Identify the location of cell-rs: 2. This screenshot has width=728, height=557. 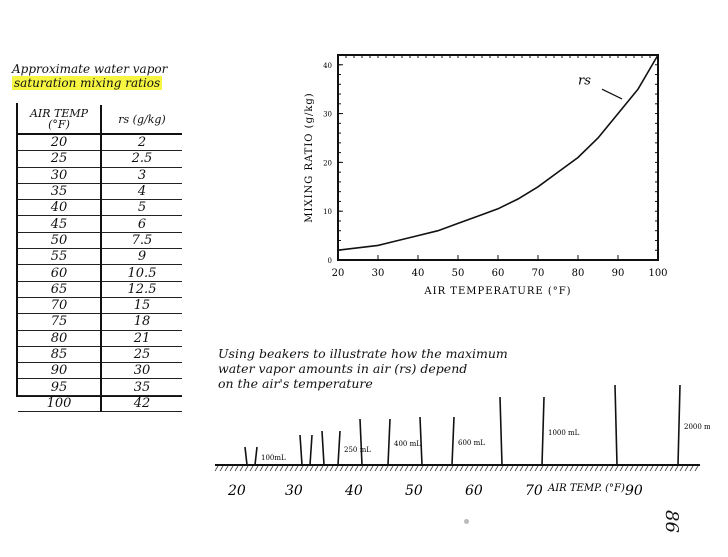
(142, 143).